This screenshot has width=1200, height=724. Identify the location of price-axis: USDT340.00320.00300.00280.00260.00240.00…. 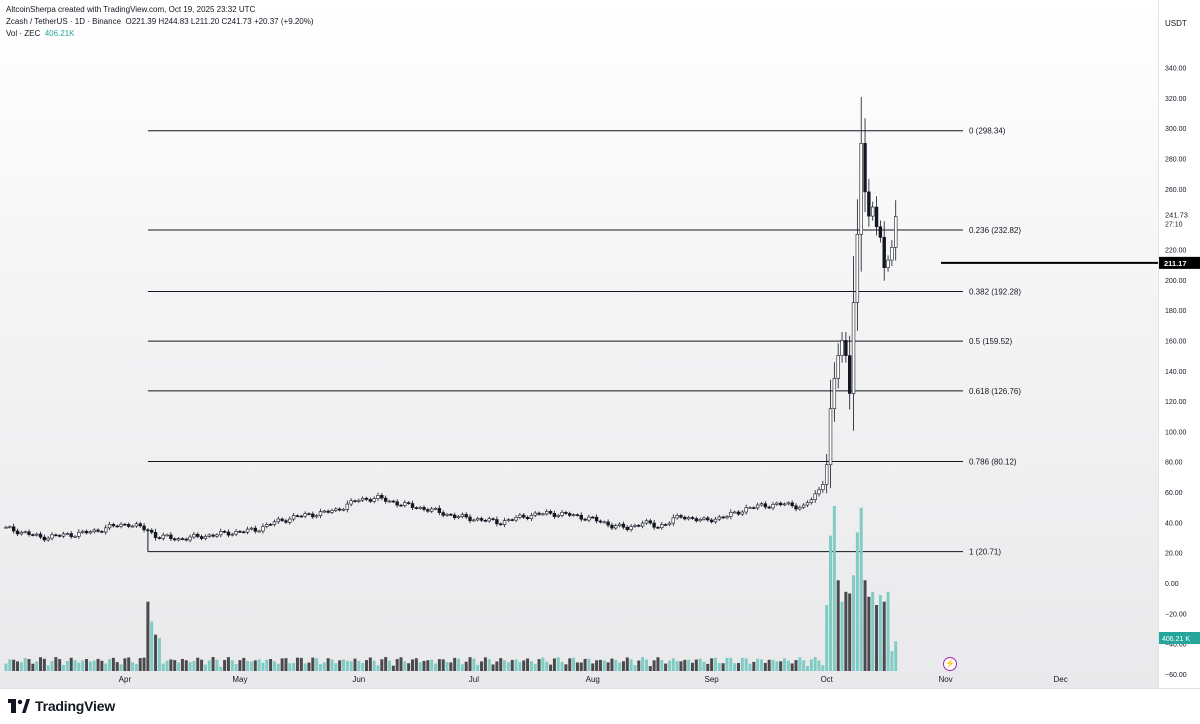
(1179, 344).